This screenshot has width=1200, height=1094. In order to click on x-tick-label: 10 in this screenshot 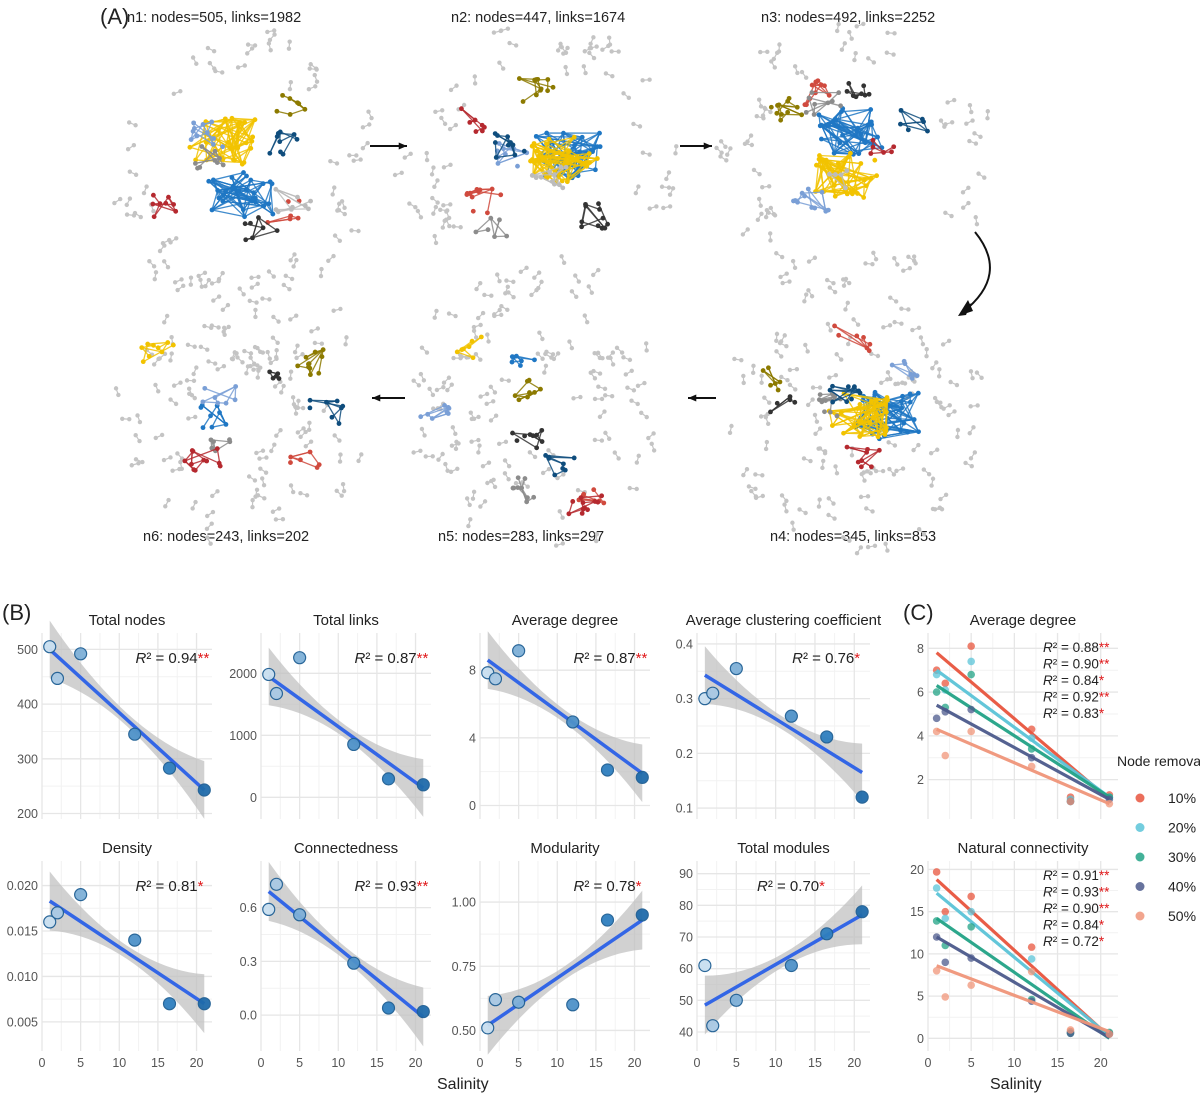, I will do `click(776, 1063)`.